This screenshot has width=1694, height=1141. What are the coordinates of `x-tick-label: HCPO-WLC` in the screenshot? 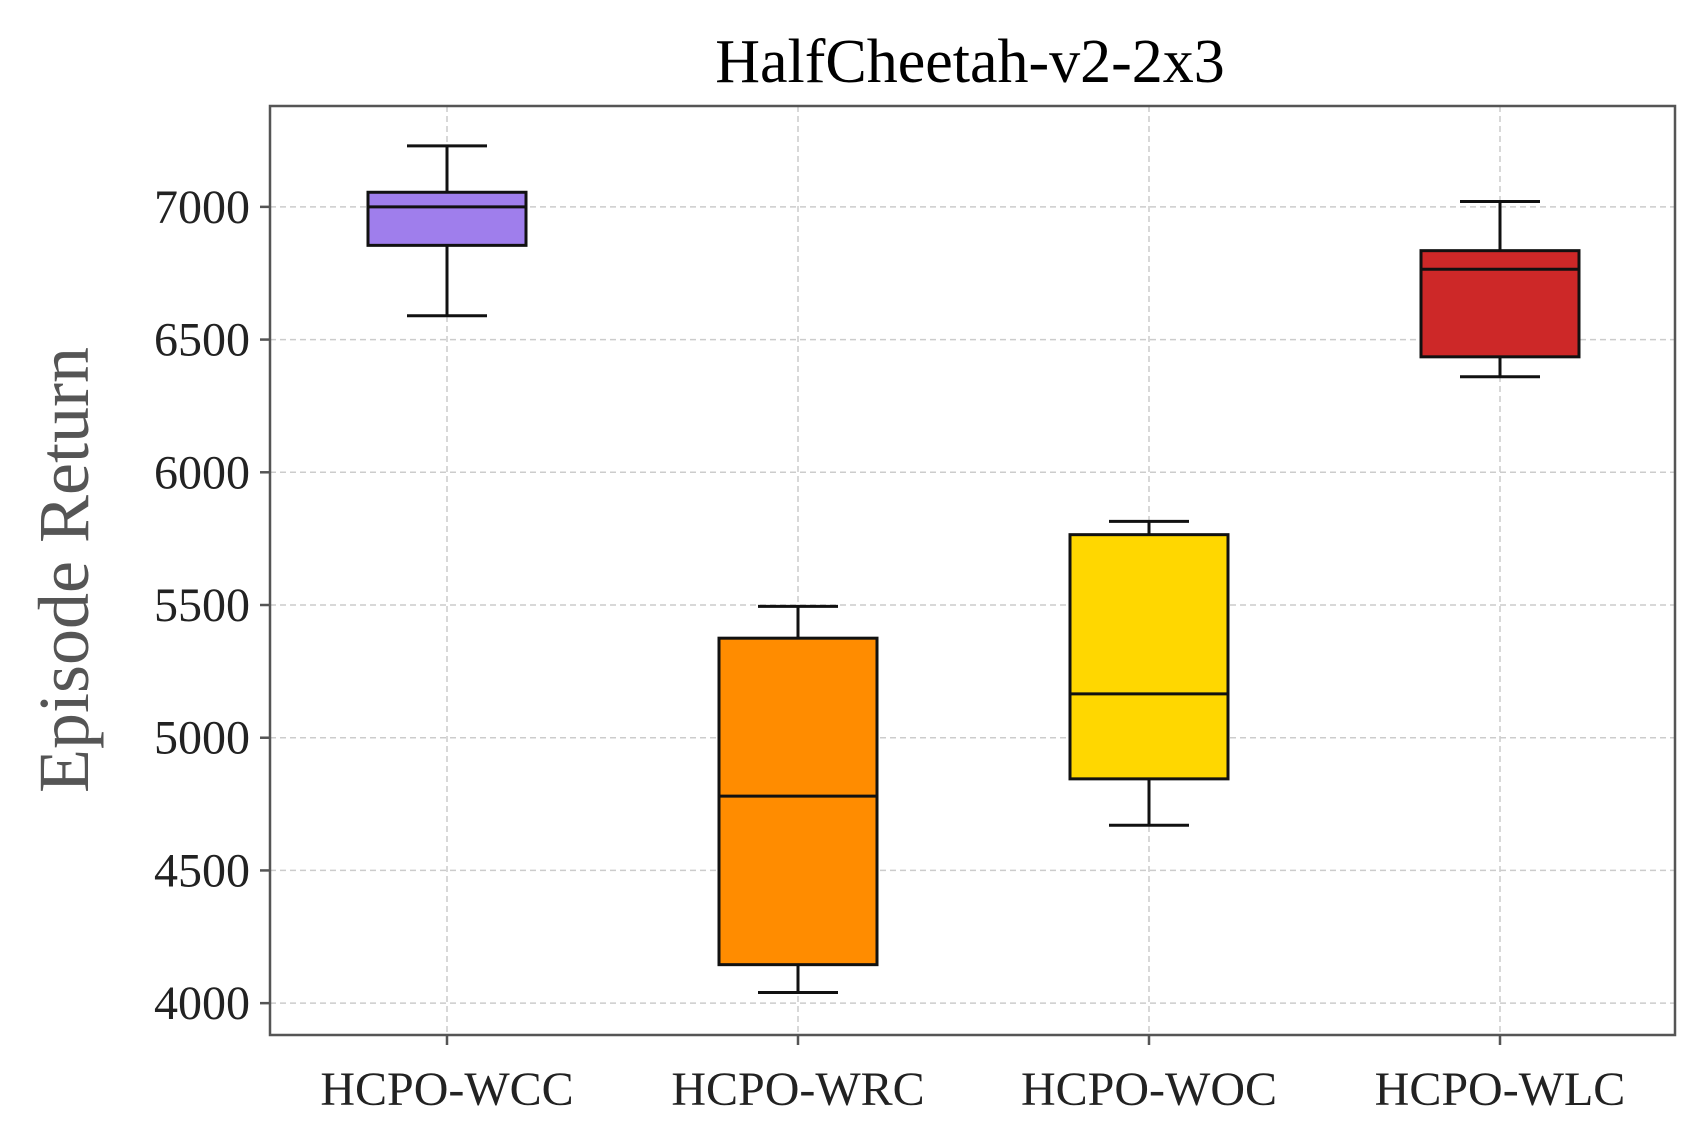 It's located at (1500, 1089).